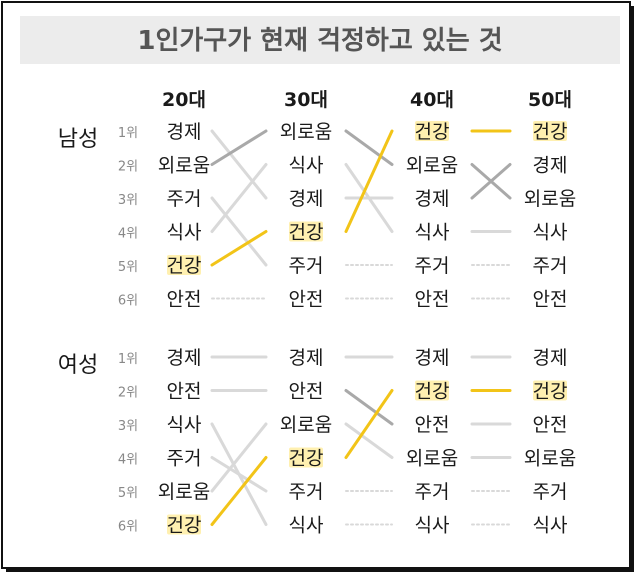 The image size is (640, 580). Describe the element at coordinates (184, 100) in the screenshot. I see `decade-header: 20대` at that location.